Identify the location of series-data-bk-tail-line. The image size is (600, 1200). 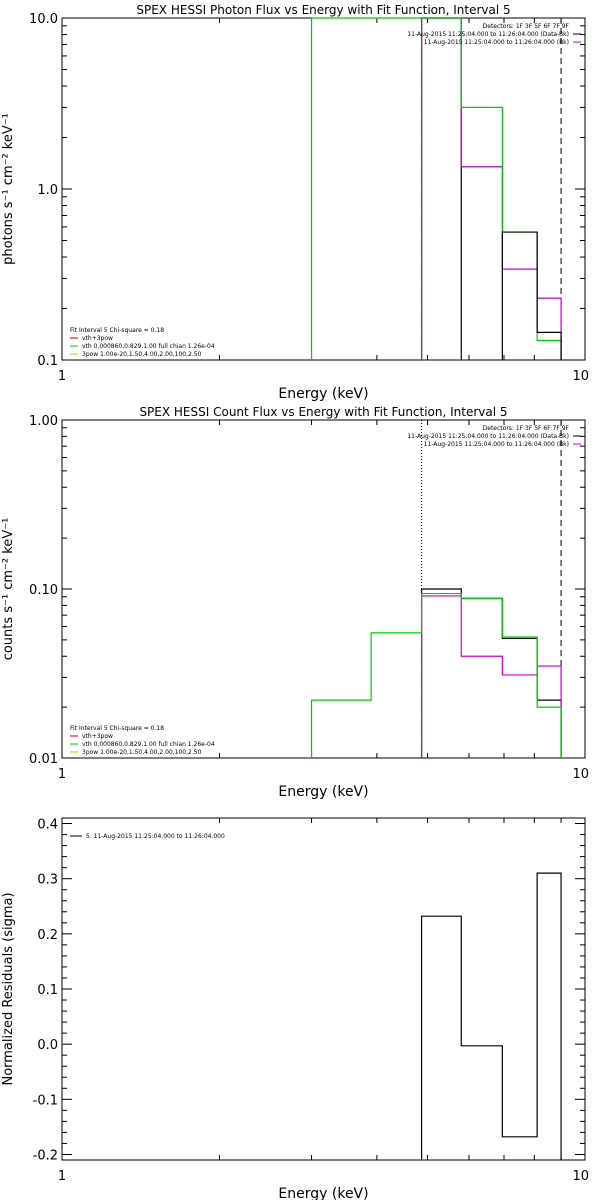
(531, 295).